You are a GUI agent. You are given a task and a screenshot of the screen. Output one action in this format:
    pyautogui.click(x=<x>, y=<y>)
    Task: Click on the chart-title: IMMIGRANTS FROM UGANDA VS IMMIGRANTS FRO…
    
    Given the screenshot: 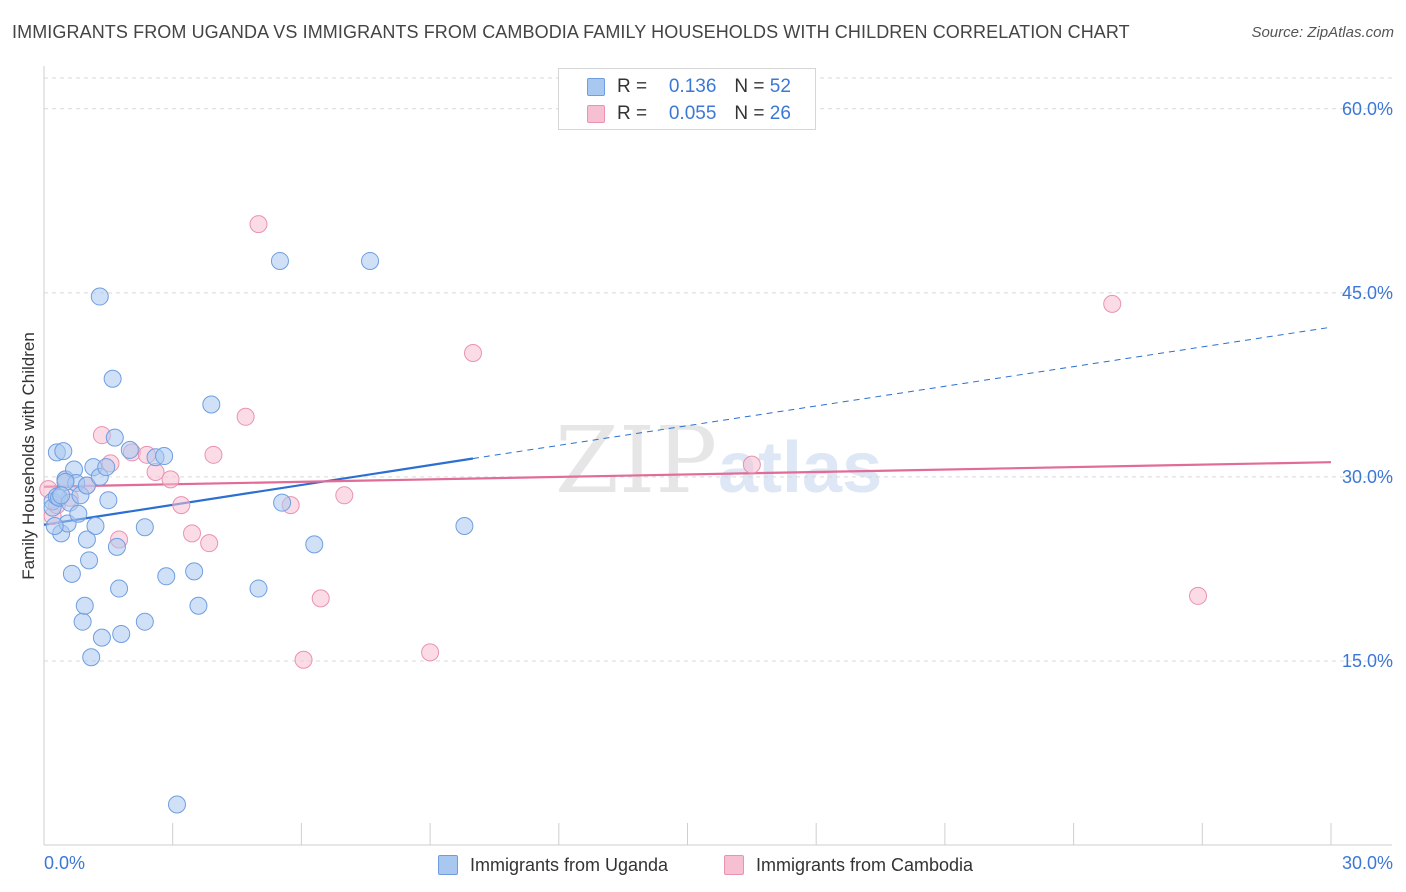 What is the action you would take?
    pyautogui.click(x=571, y=32)
    